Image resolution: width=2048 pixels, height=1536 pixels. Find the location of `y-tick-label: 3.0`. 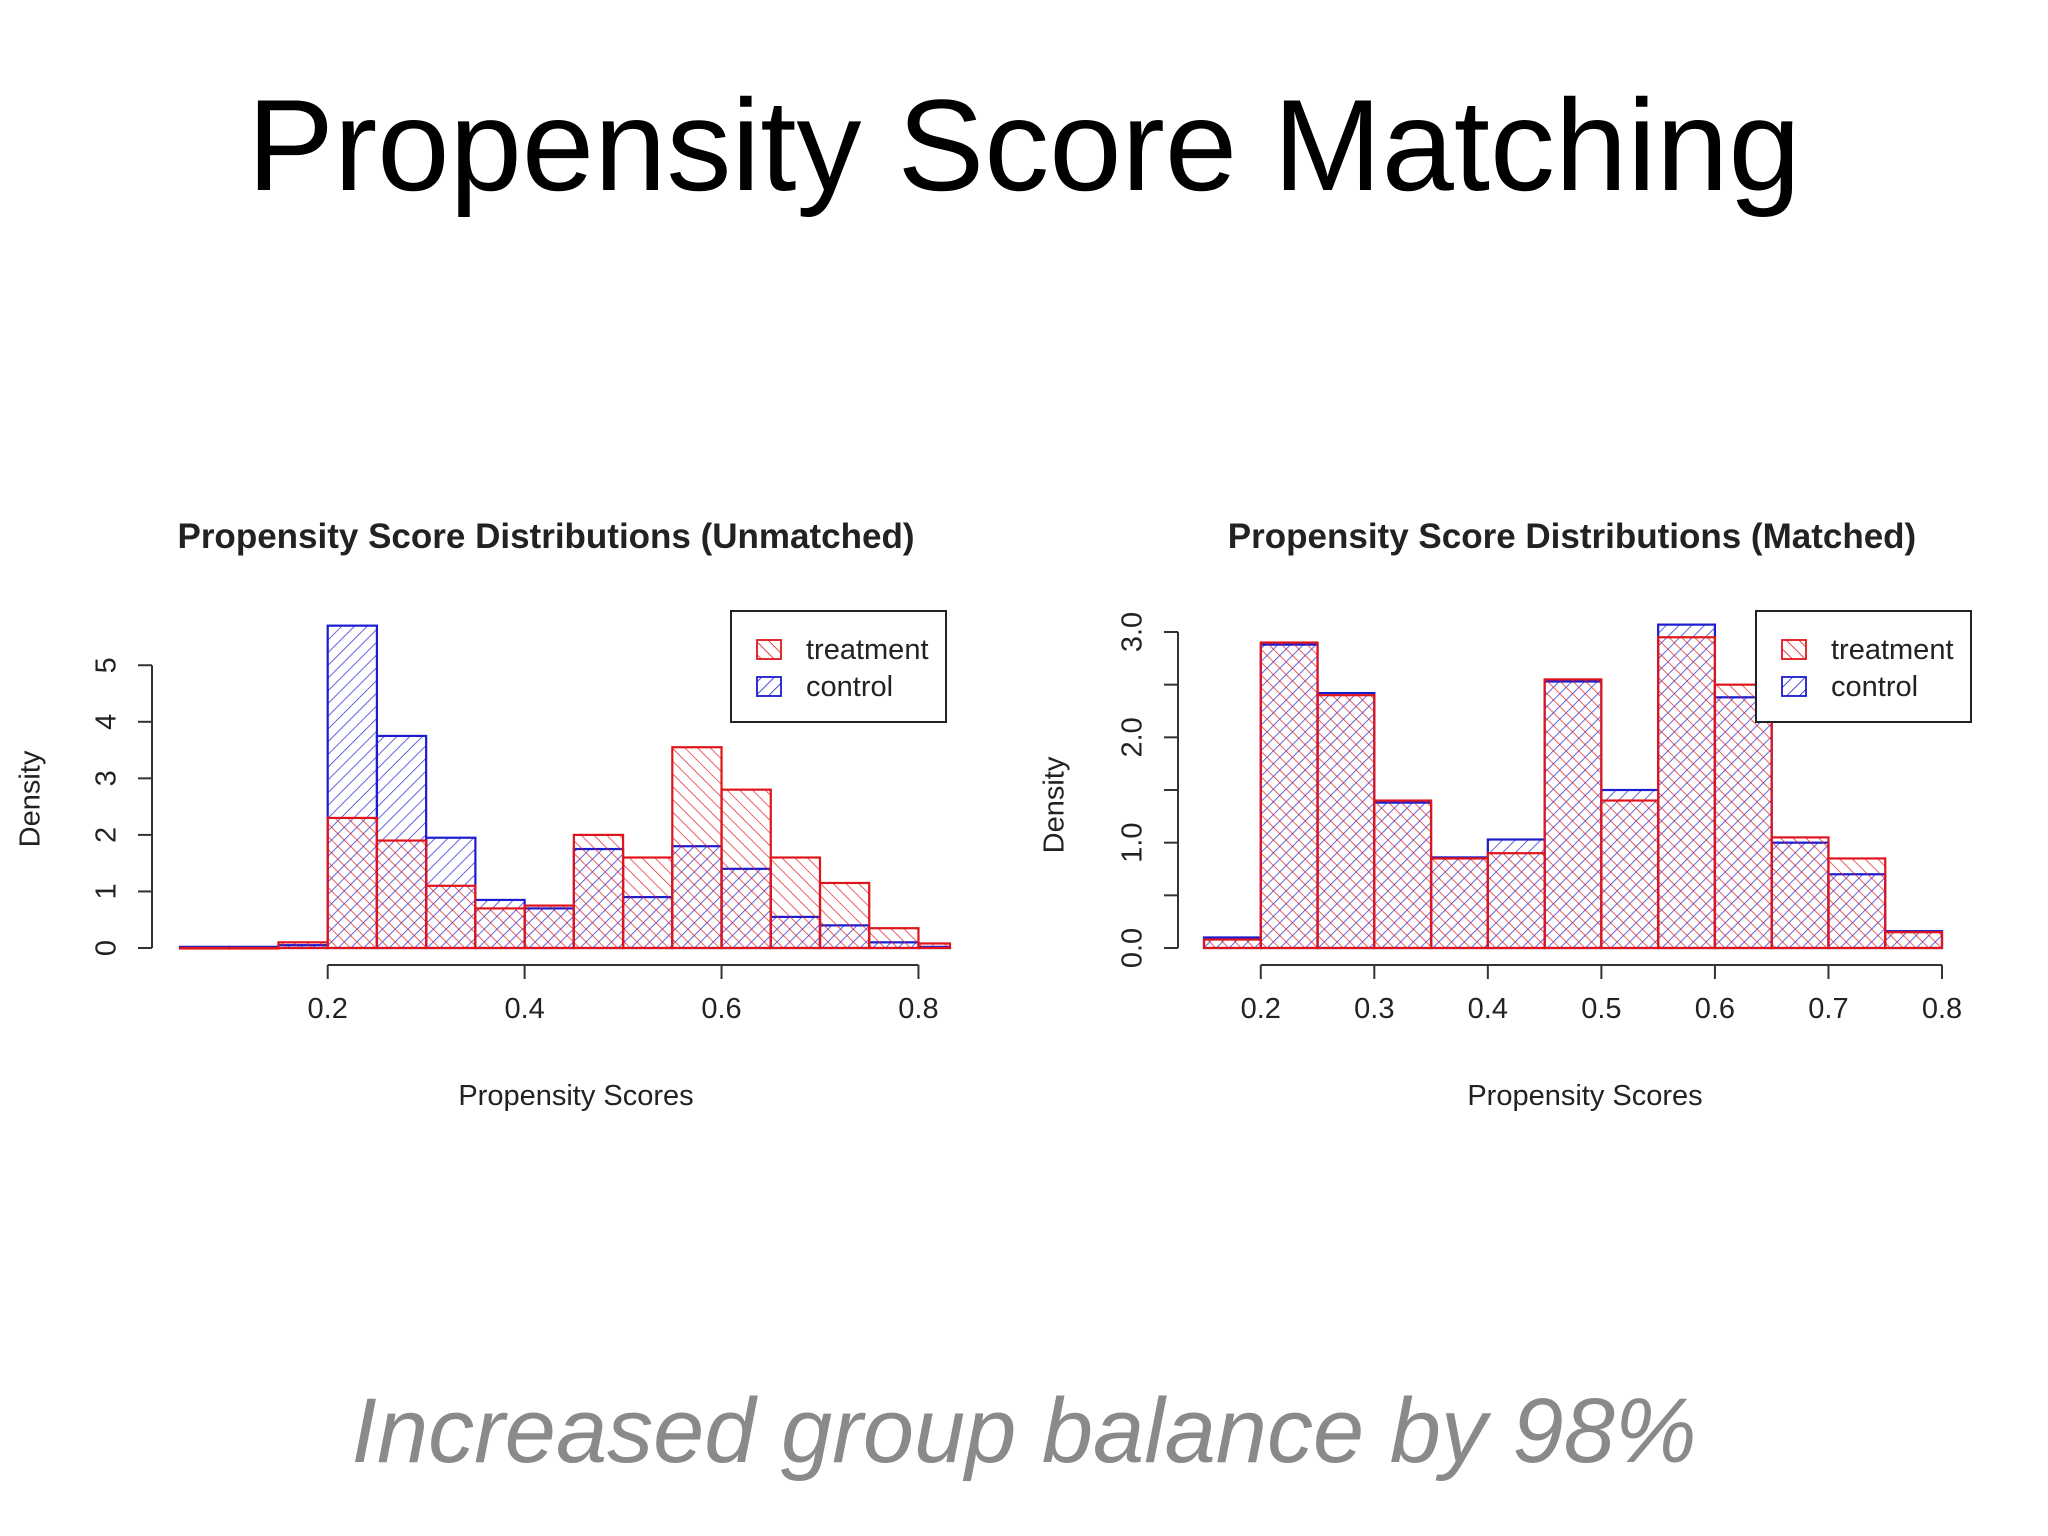

y-tick-label: 3.0 is located at coordinates (1133, 632).